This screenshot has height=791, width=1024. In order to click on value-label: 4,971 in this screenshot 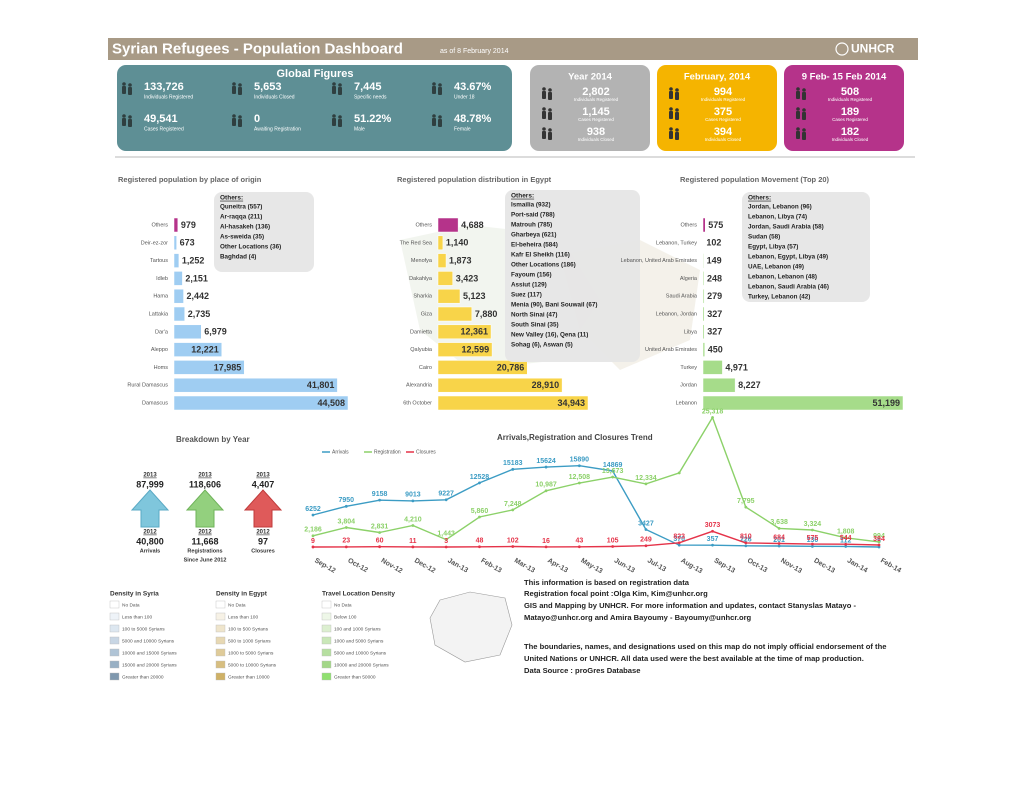, I will do `click(736, 367)`.